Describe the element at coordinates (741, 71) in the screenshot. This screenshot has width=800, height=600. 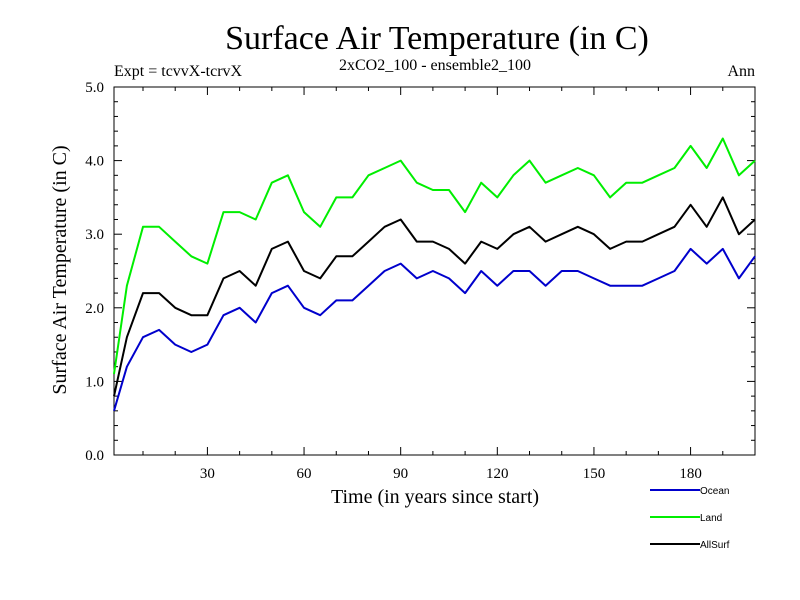
I see `period-label: Ann` at that location.